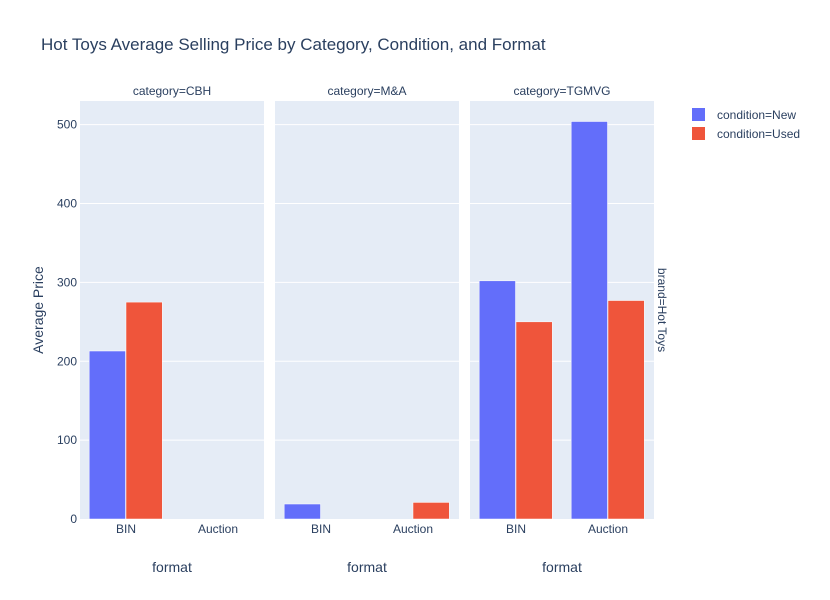 This screenshot has height=600, width=830. I want to click on legend-item-used: condition=Used, so click(746, 134).